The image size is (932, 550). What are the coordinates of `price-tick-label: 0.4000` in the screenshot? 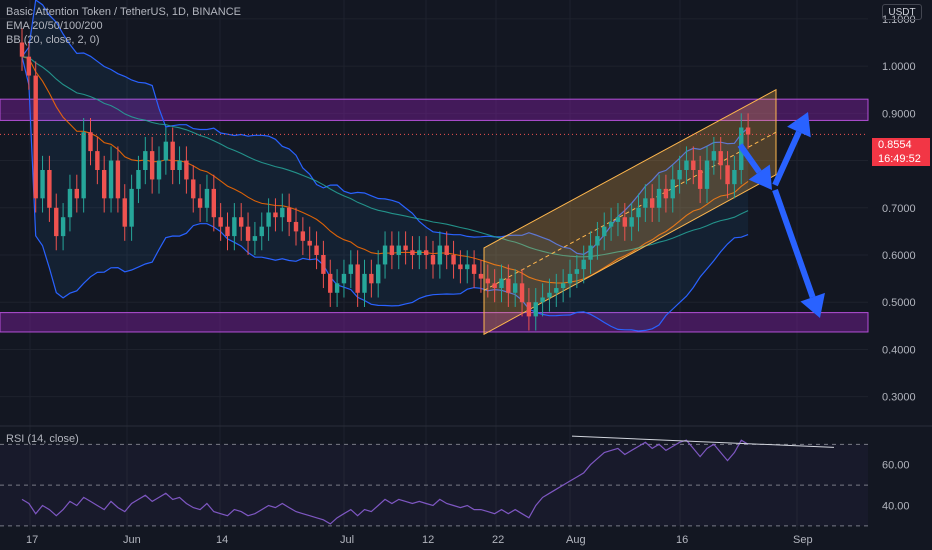 It's located at (899, 350).